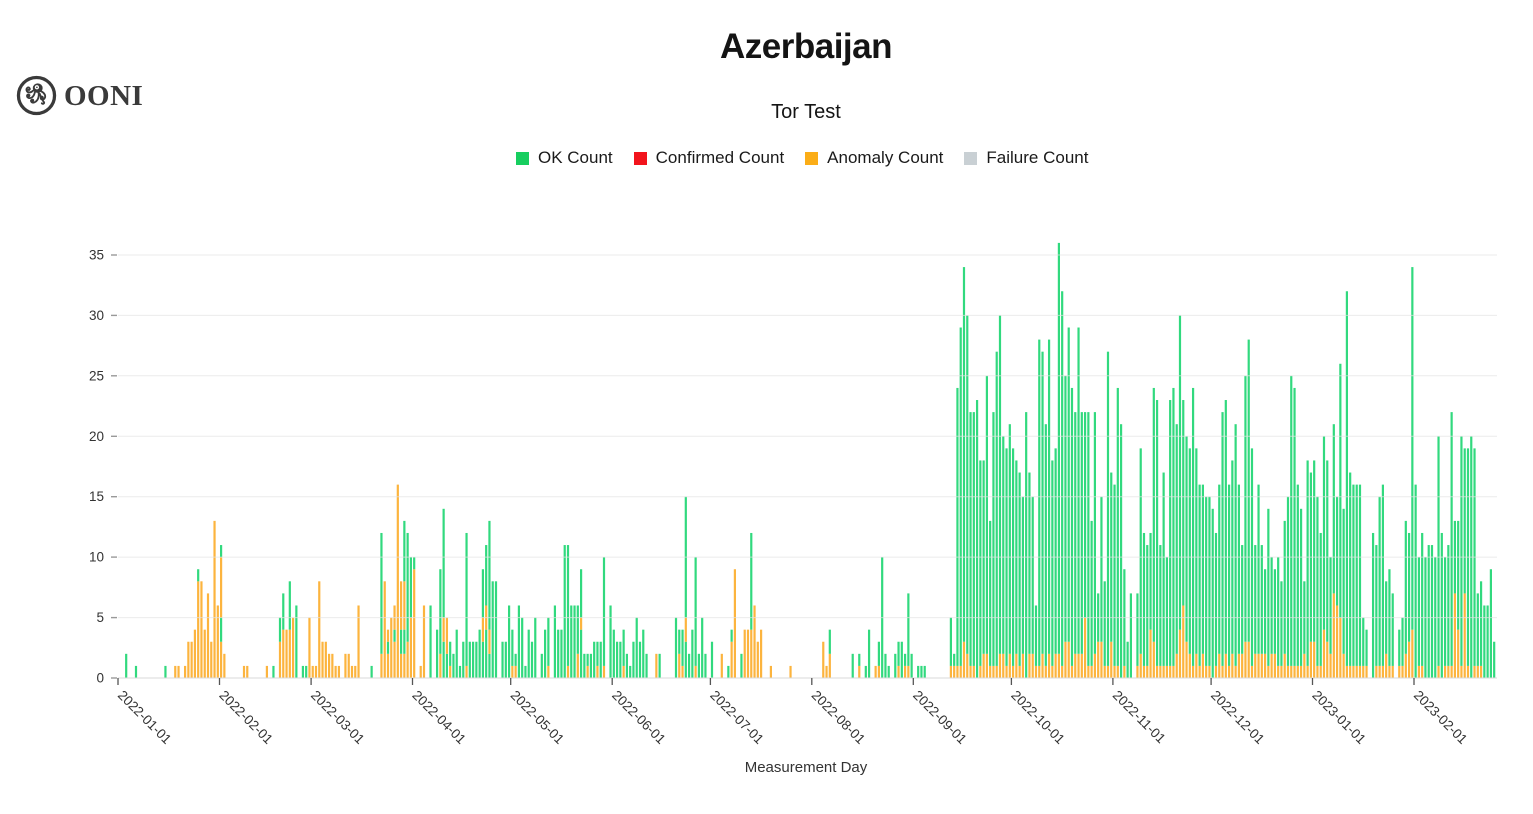  Describe the element at coordinates (144, 717) in the screenshot. I see `svg-text: 2022-01-01` at that location.